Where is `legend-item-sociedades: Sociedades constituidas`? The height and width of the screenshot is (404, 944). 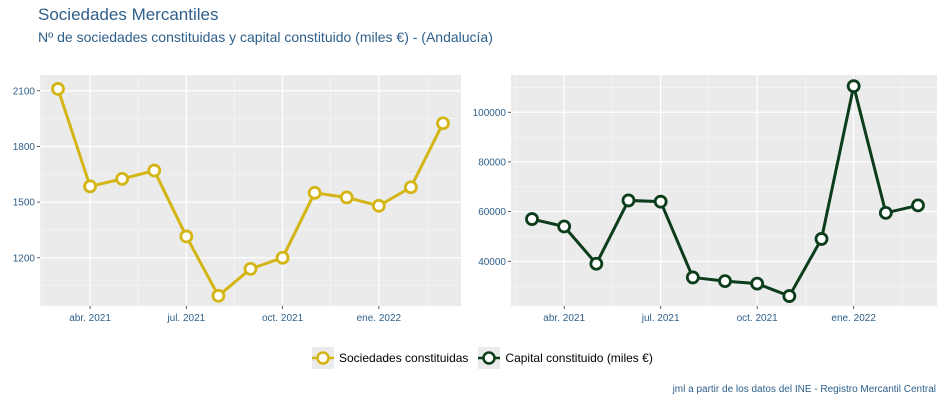 legend-item-sociedades: Sociedades constituidas is located at coordinates (390, 358).